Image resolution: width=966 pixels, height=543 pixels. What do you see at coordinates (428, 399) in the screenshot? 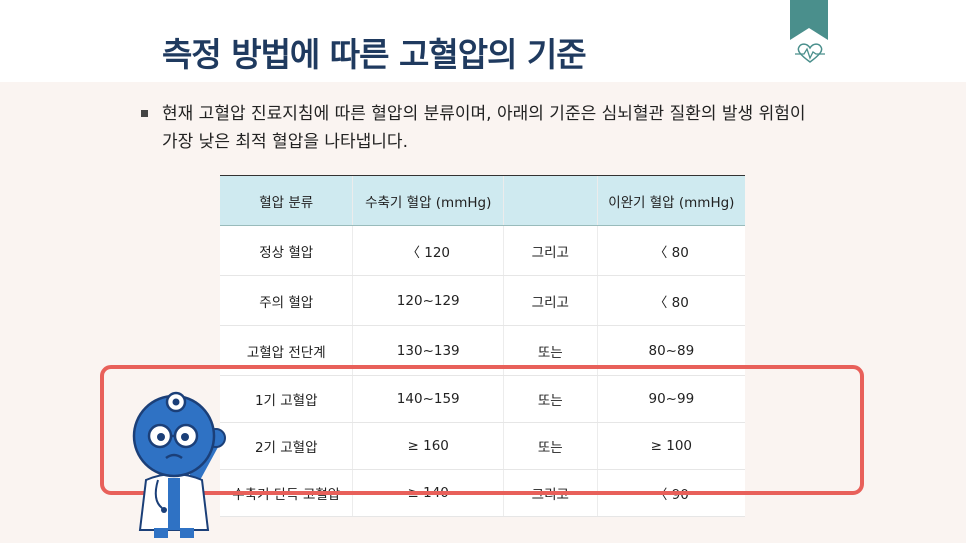
I see `cell-systolic: 140~159` at bounding box center [428, 399].